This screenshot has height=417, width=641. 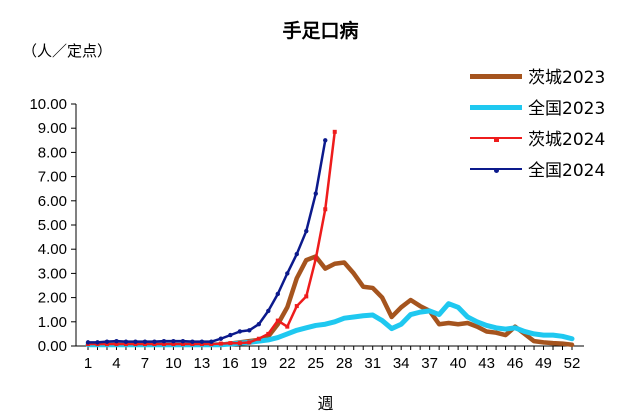 What do you see at coordinates (52, 249) in the screenshot?
I see `y-tick-label: 4.00` at bounding box center [52, 249].